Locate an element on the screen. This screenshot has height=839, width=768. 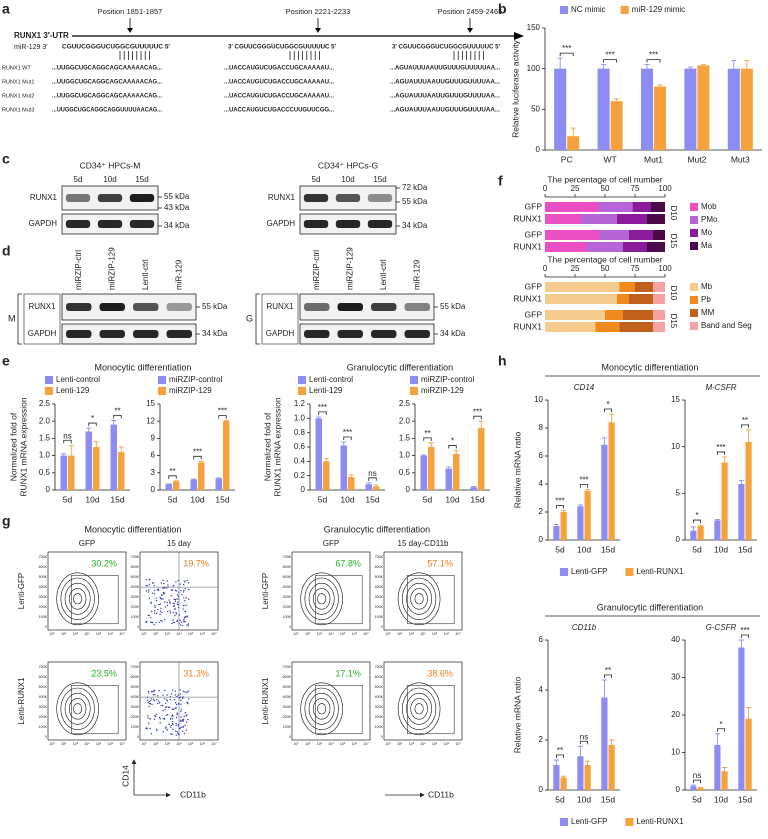
lane-label: 5d is located at coordinates (316, 179).